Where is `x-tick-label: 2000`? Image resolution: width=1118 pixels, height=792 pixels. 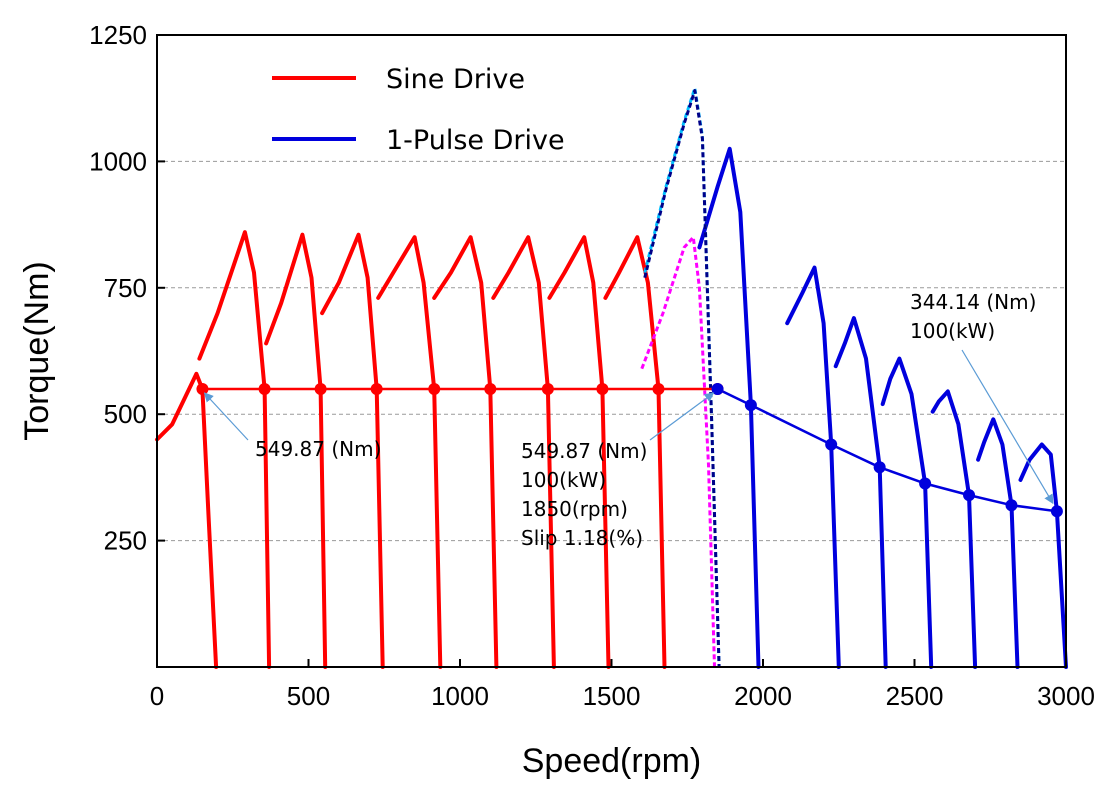
x-tick-label: 2000 is located at coordinates (763, 696).